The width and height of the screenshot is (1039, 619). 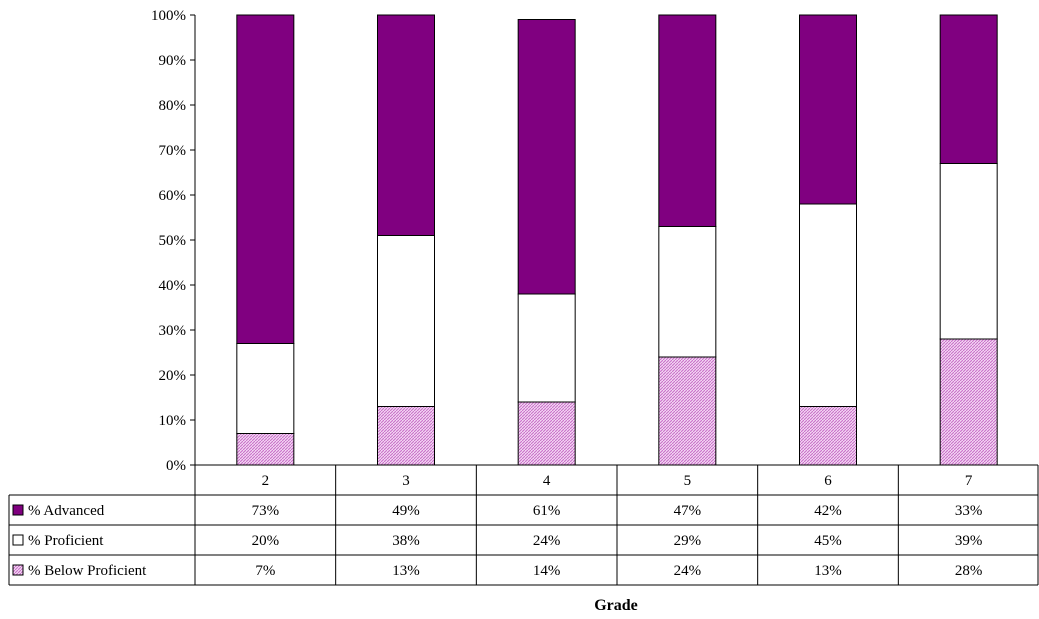 I want to click on x-category-label: 4, so click(x=547, y=481).